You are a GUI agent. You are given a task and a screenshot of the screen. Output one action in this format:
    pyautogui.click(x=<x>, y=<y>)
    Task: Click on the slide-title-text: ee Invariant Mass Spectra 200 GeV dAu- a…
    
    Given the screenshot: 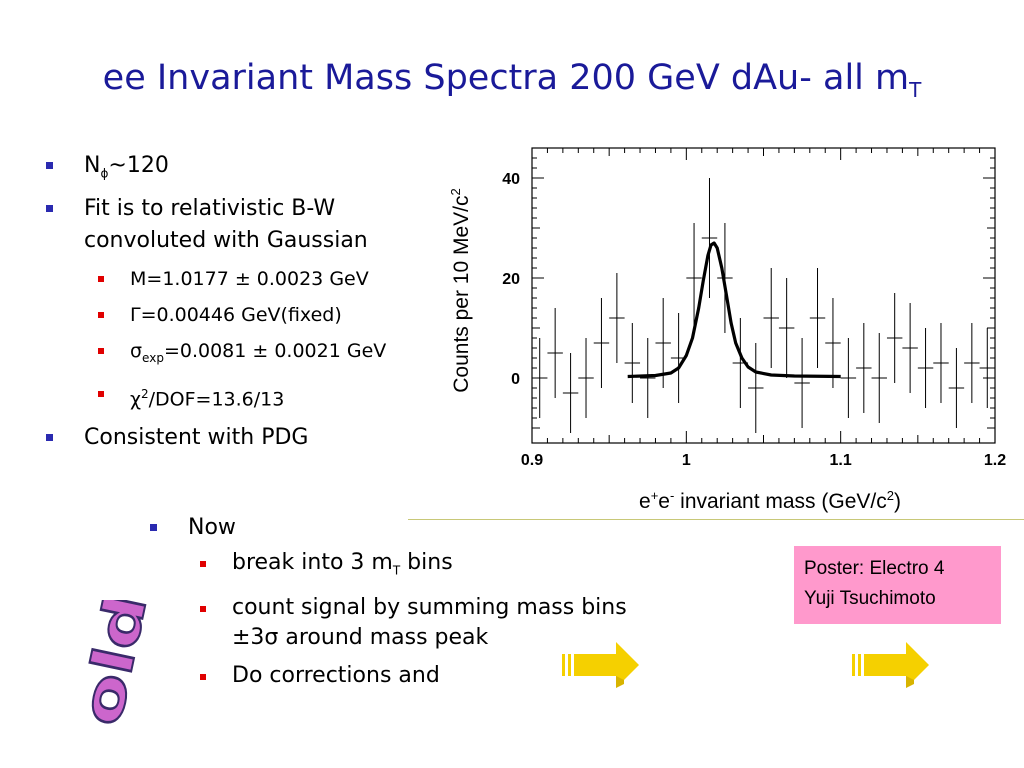 What is the action you would take?
    pyautogui.click(x=506, y=78)
    